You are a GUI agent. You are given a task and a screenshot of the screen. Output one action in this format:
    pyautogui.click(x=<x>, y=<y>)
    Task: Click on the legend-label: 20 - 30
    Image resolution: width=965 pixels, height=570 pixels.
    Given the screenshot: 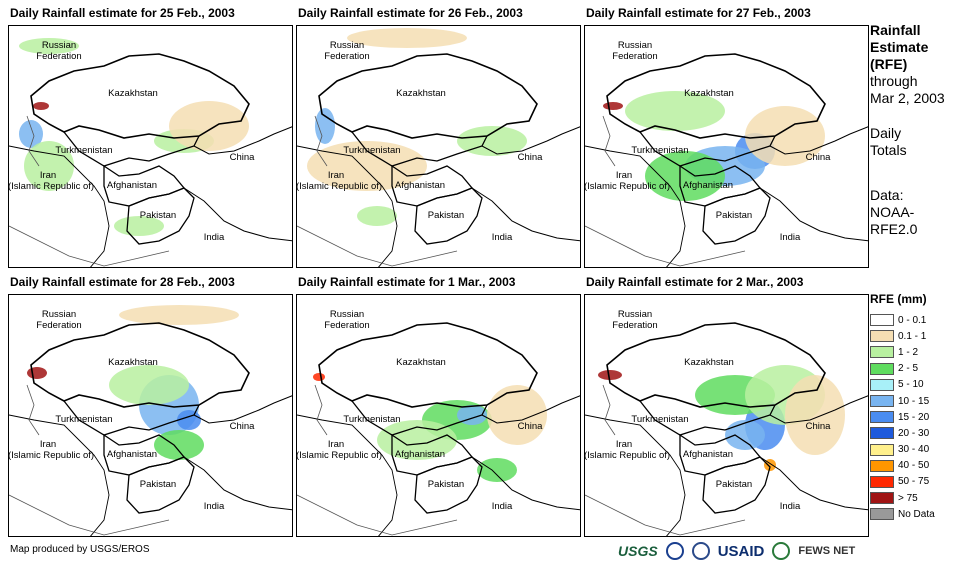 What is the action you would take?
    pyautogui.click(x=914, y=433)
    